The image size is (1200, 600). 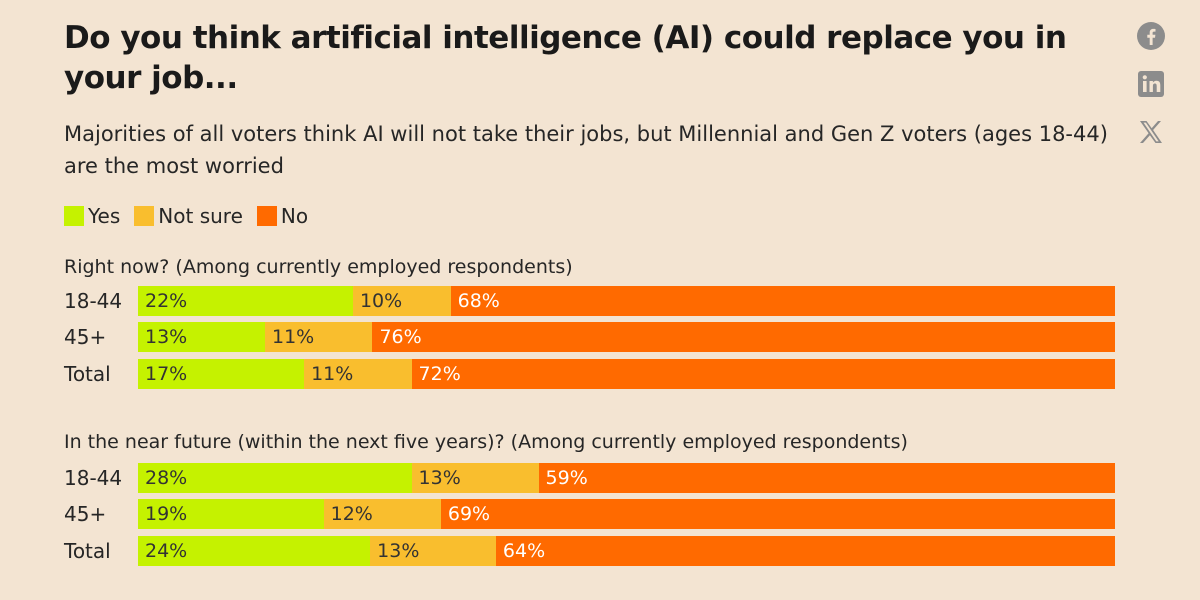 I want to click on legend-item-not-sure: Not sure, so click(x=188, y=216).